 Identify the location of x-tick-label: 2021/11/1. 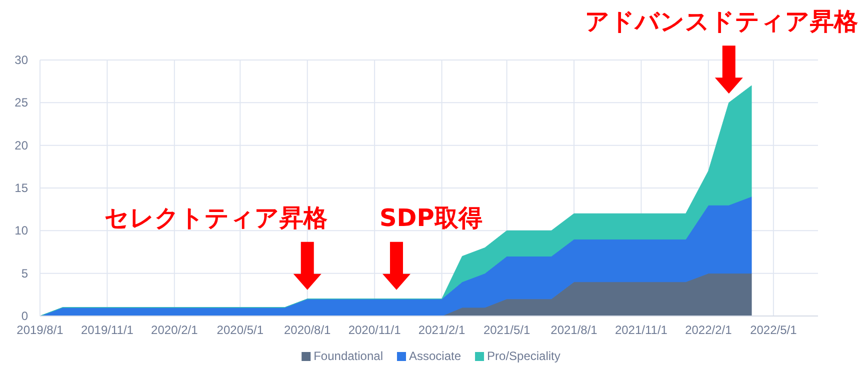
(641, 330).